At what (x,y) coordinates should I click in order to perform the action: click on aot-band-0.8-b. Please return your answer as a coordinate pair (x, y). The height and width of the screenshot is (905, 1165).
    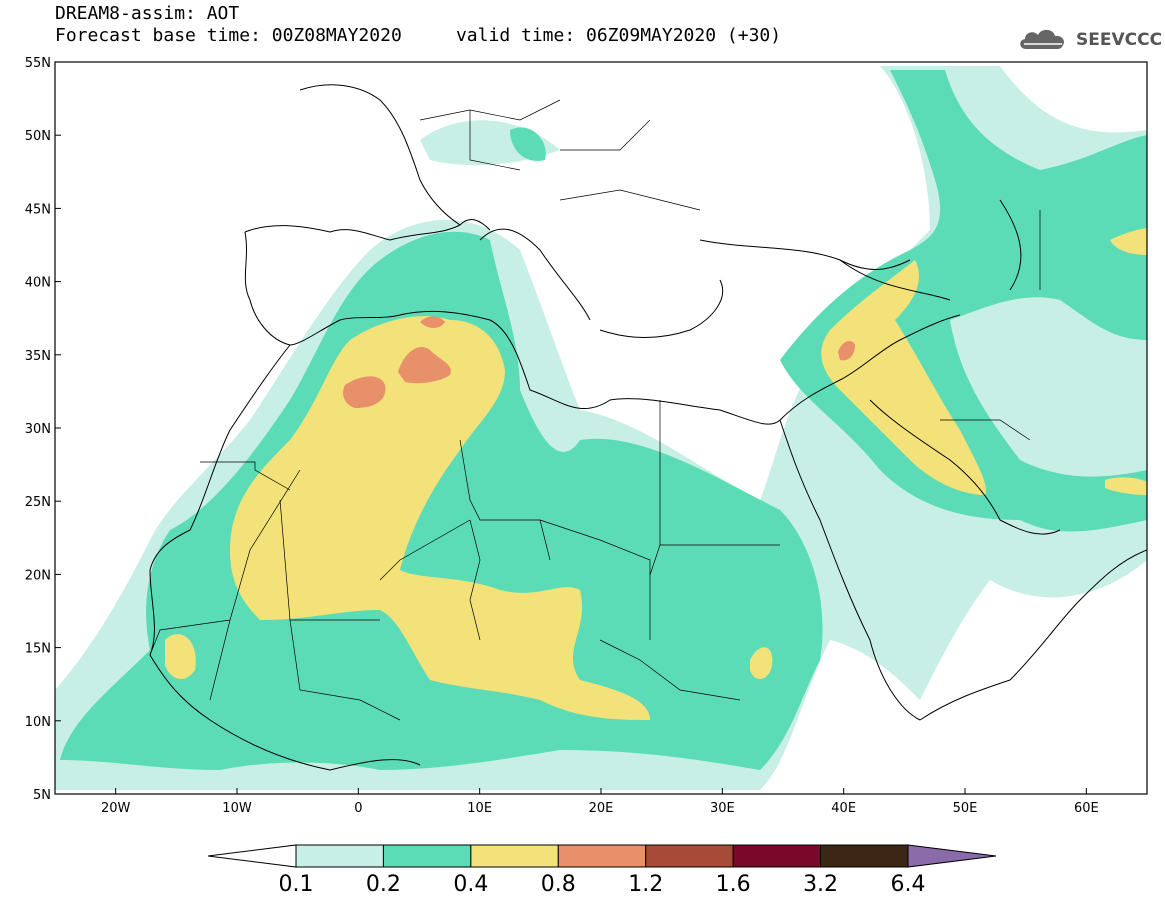
    Looking at the image, I should click on (424, 365).